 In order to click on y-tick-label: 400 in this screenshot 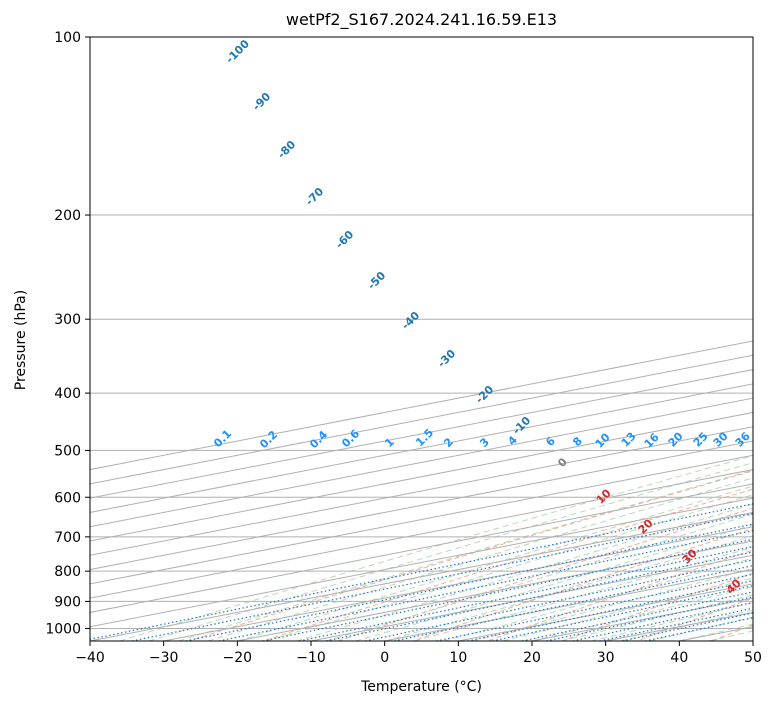, I will do `click(67, 394)`.